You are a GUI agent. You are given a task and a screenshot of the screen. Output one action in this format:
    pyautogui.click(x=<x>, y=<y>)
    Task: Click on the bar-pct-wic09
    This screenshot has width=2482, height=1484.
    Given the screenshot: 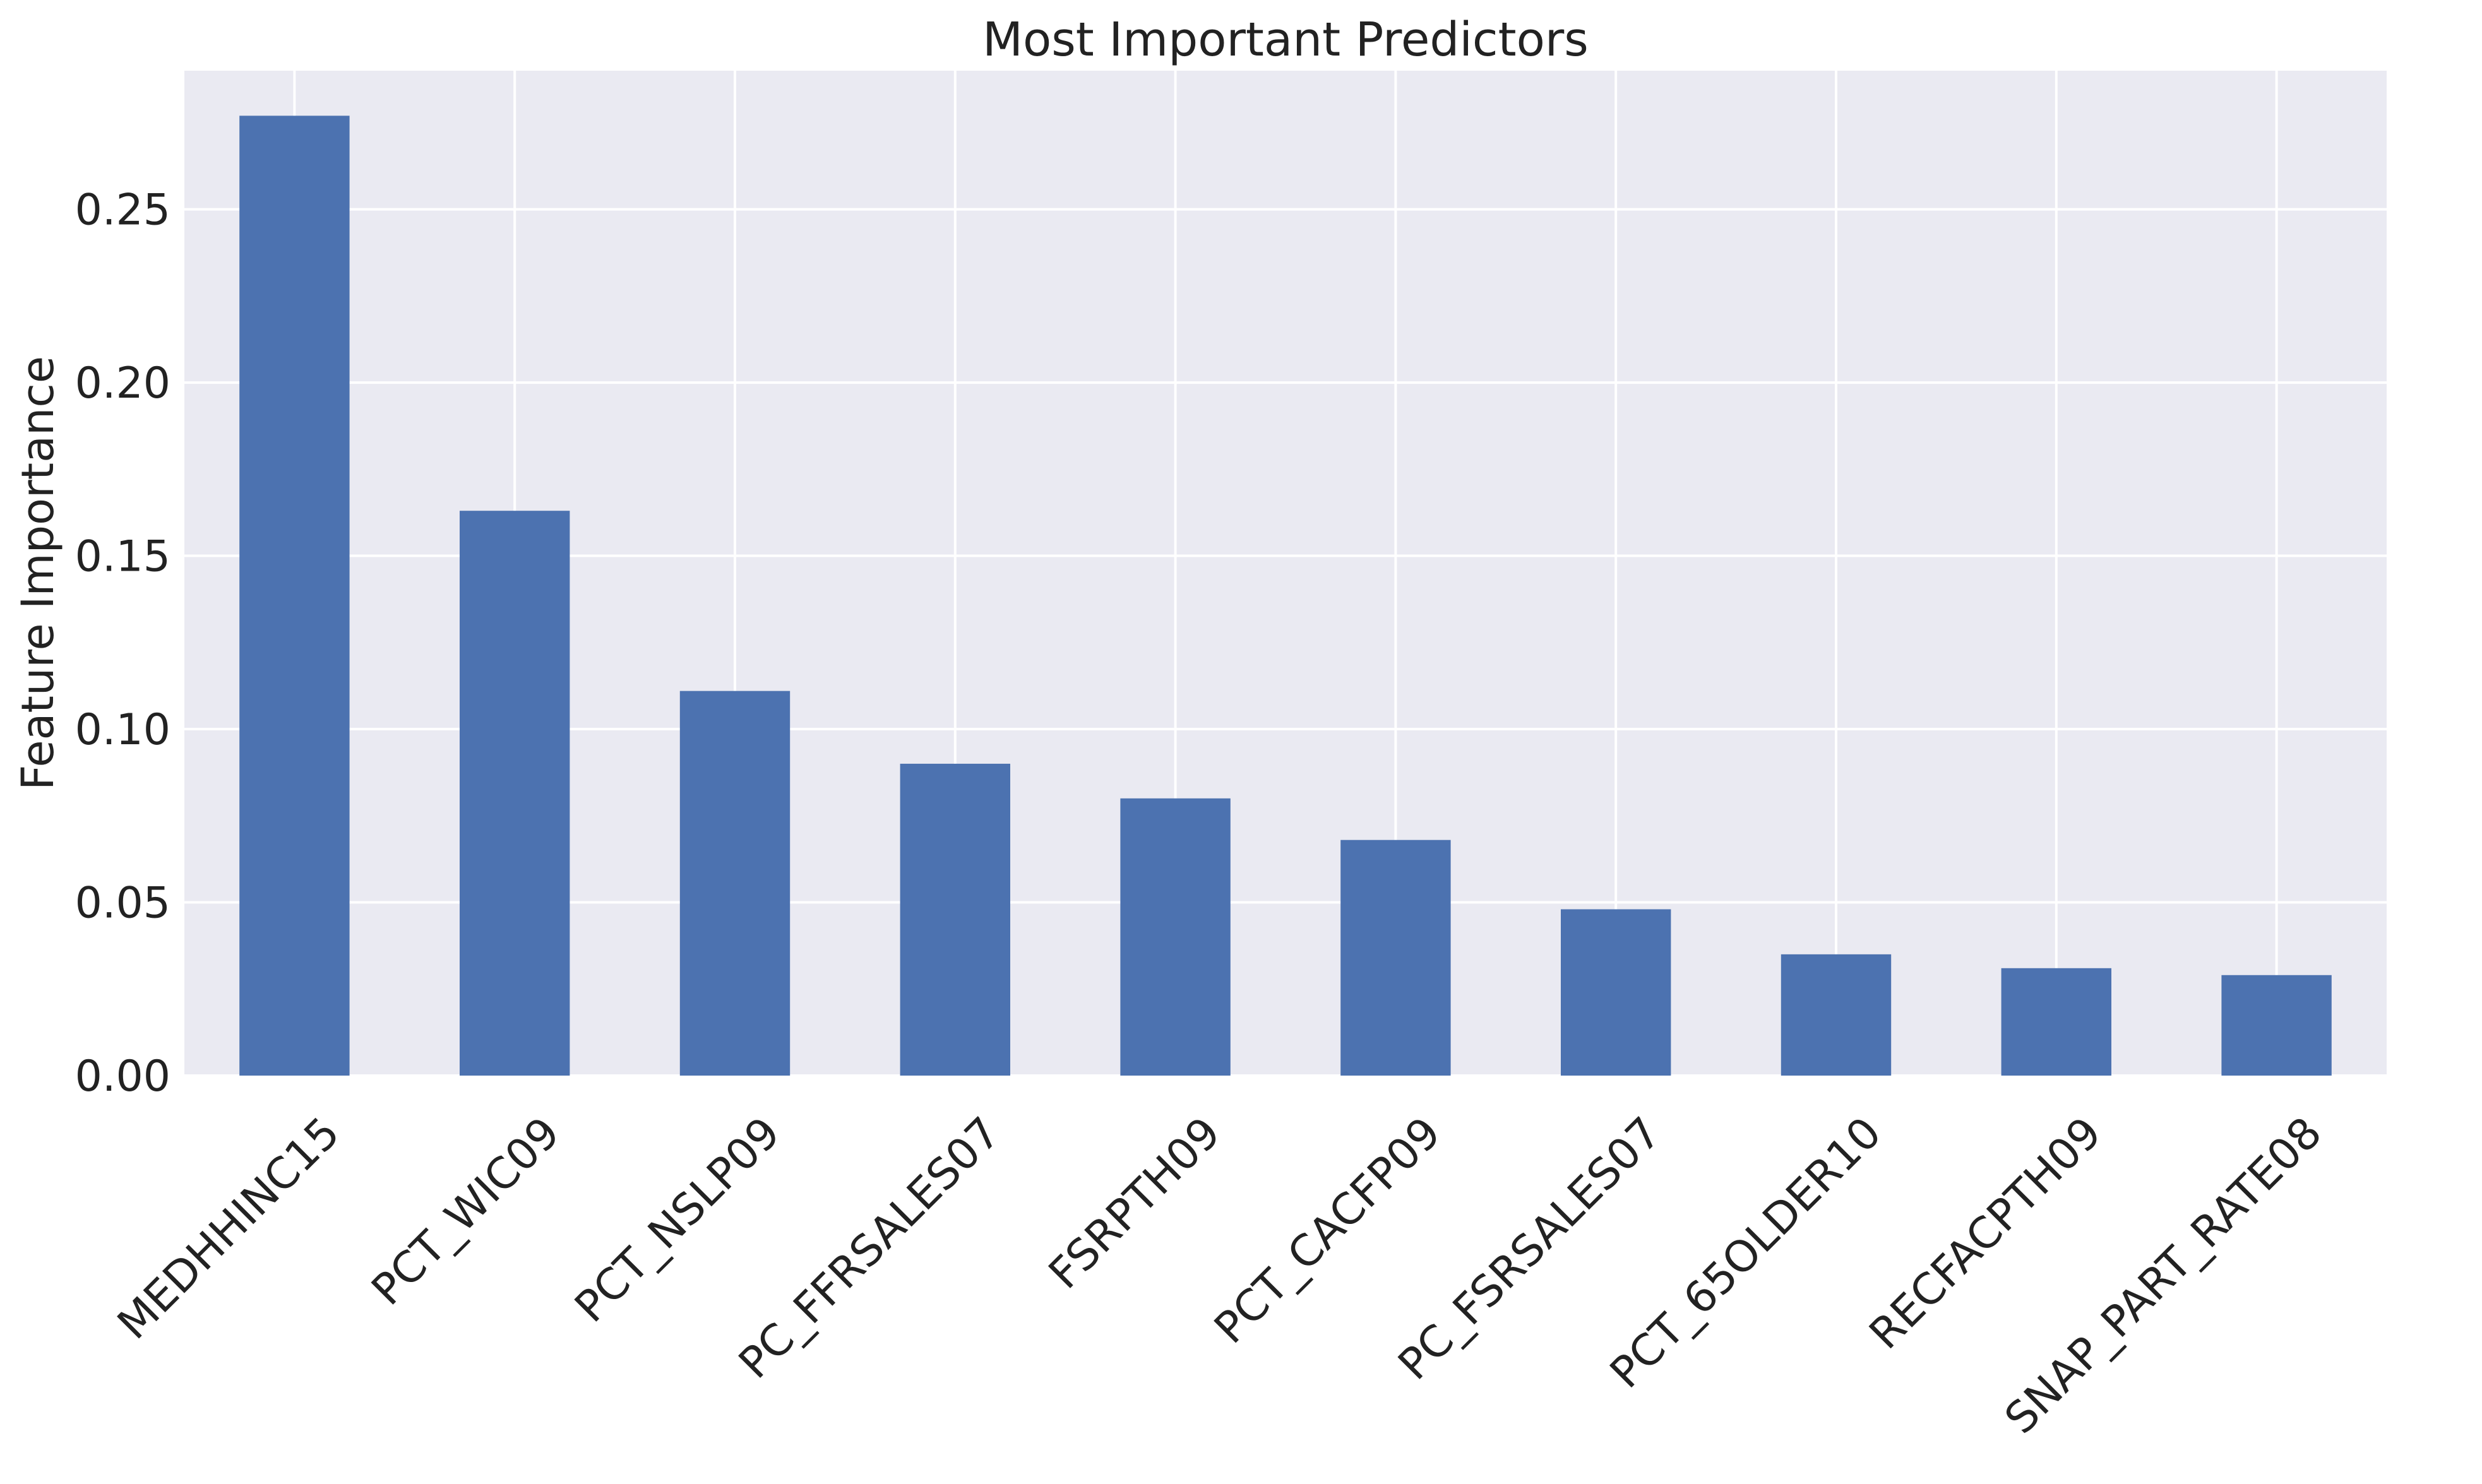 What is the action you would take?
    pyautogui.click(x=515, y=793)
    